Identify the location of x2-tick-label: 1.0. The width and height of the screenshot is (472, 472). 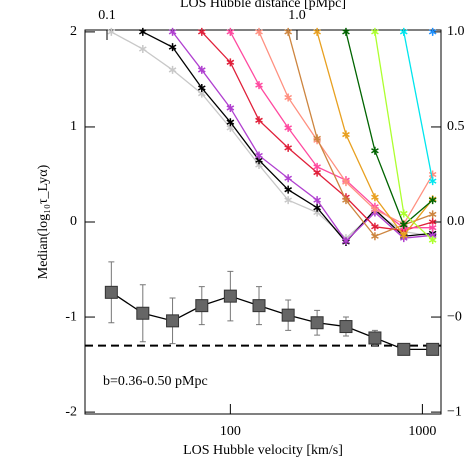
(297, 15).